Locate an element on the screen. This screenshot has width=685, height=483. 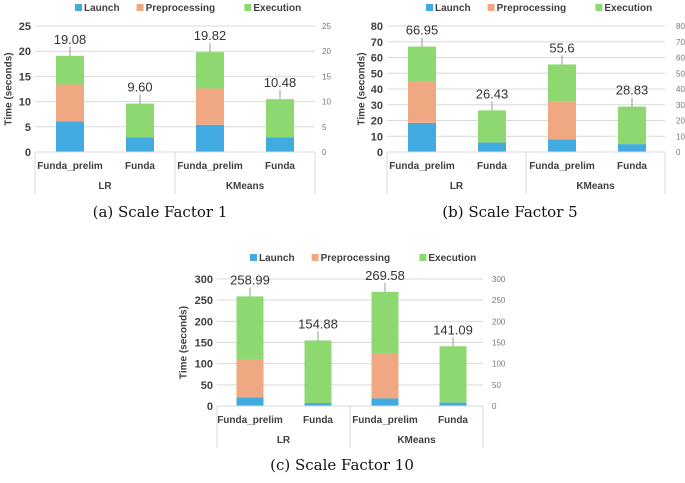
total-data-label: 258.99 is located at coordinates (250, 279).